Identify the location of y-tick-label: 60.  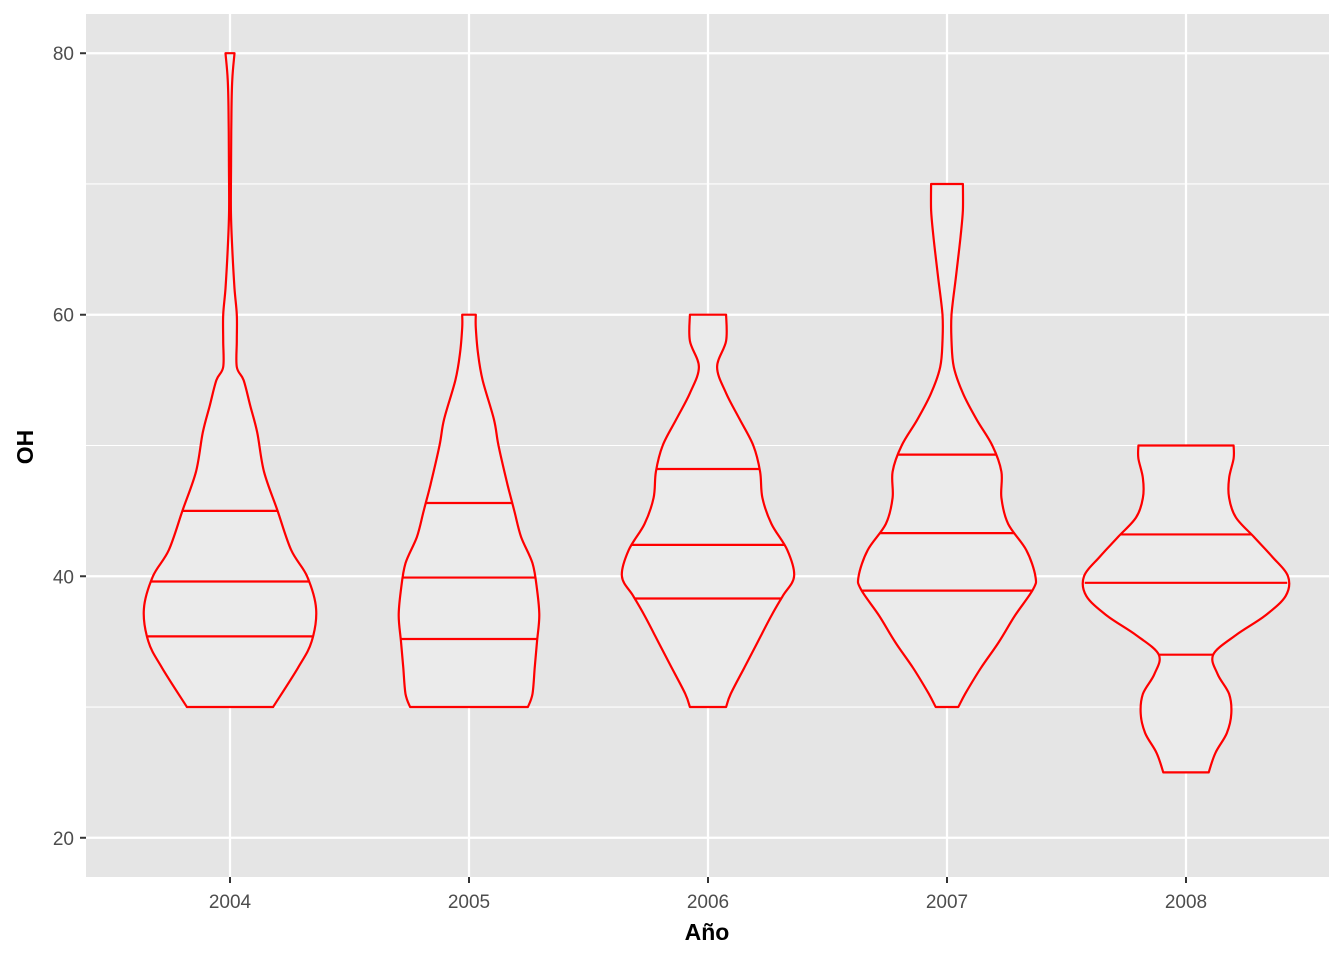
(63, 316).